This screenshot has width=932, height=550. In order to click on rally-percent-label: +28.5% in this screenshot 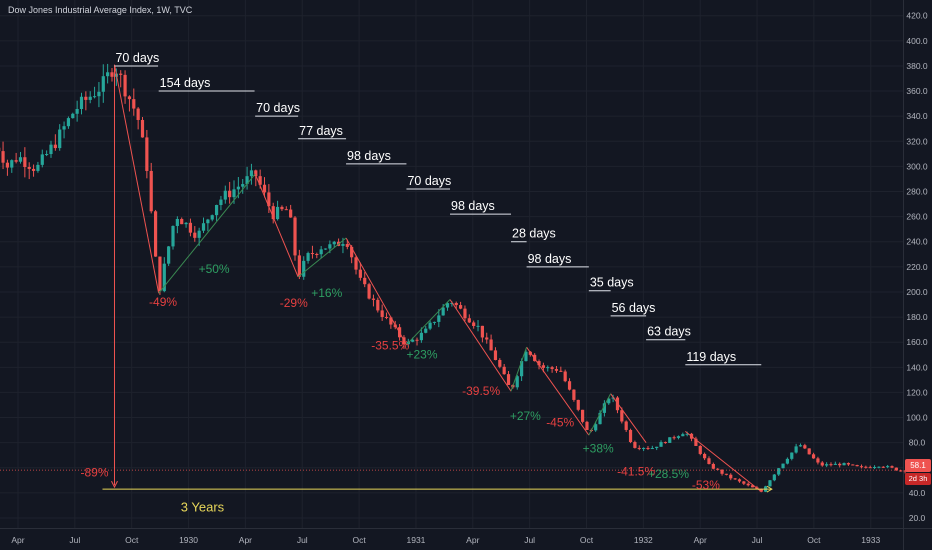, I will do `click(668, 474)`.